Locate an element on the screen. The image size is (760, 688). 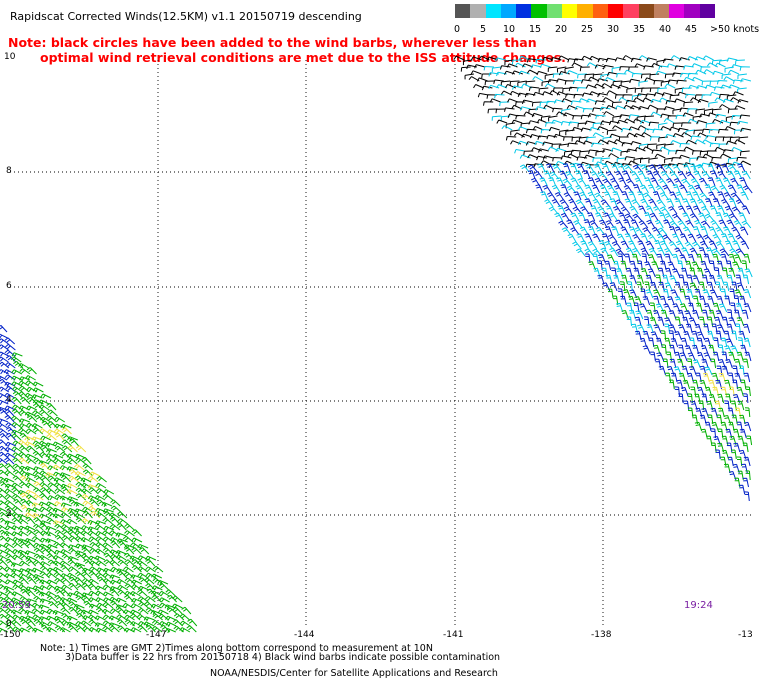
legend-label: 45 is located at coordinates (691, 29).